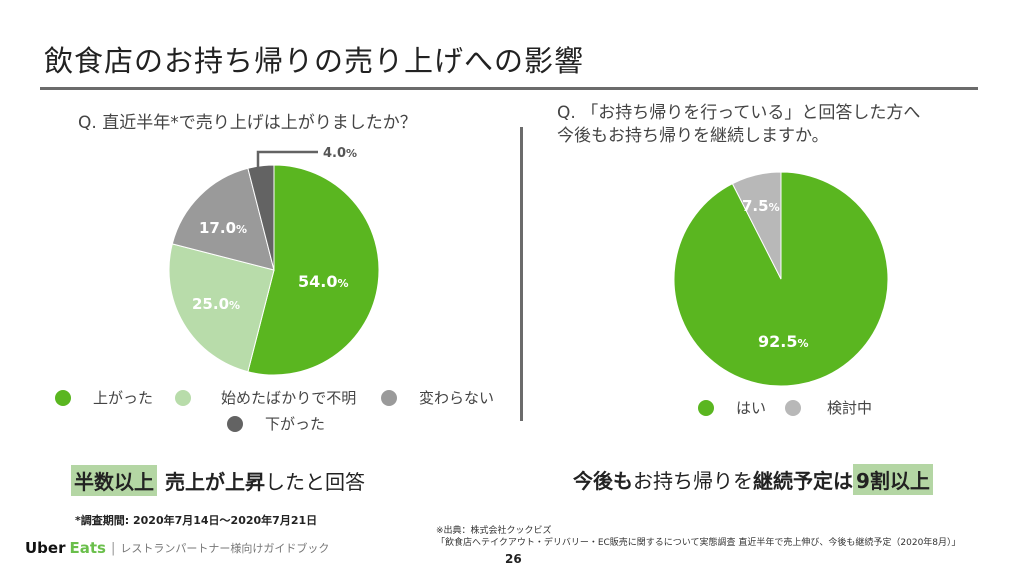  Describe the element at coordinates (783, 341) in the screenshot. I see `slice-label: 92.5%` at that location.